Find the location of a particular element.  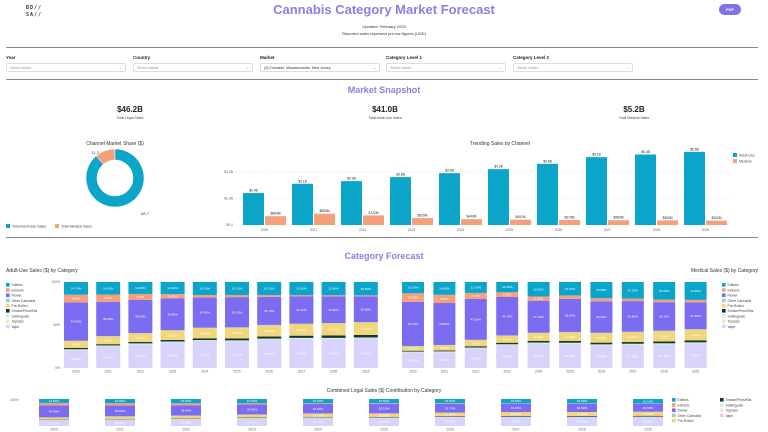

x-tick-label: 2023 is located at coordinates (412, 230).